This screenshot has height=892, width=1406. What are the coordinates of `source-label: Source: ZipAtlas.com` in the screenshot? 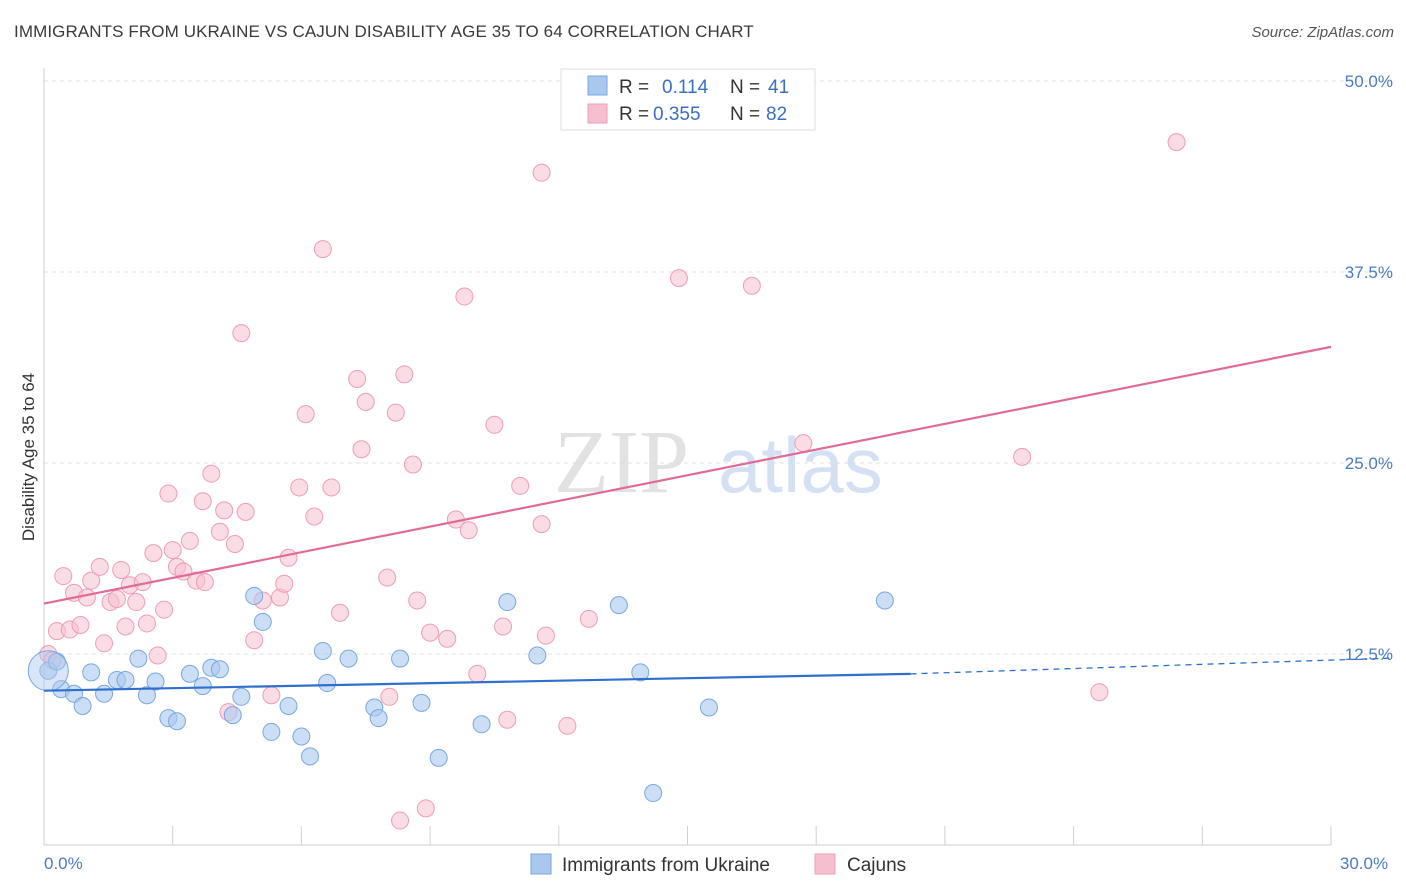 It's located at (1322, 32).